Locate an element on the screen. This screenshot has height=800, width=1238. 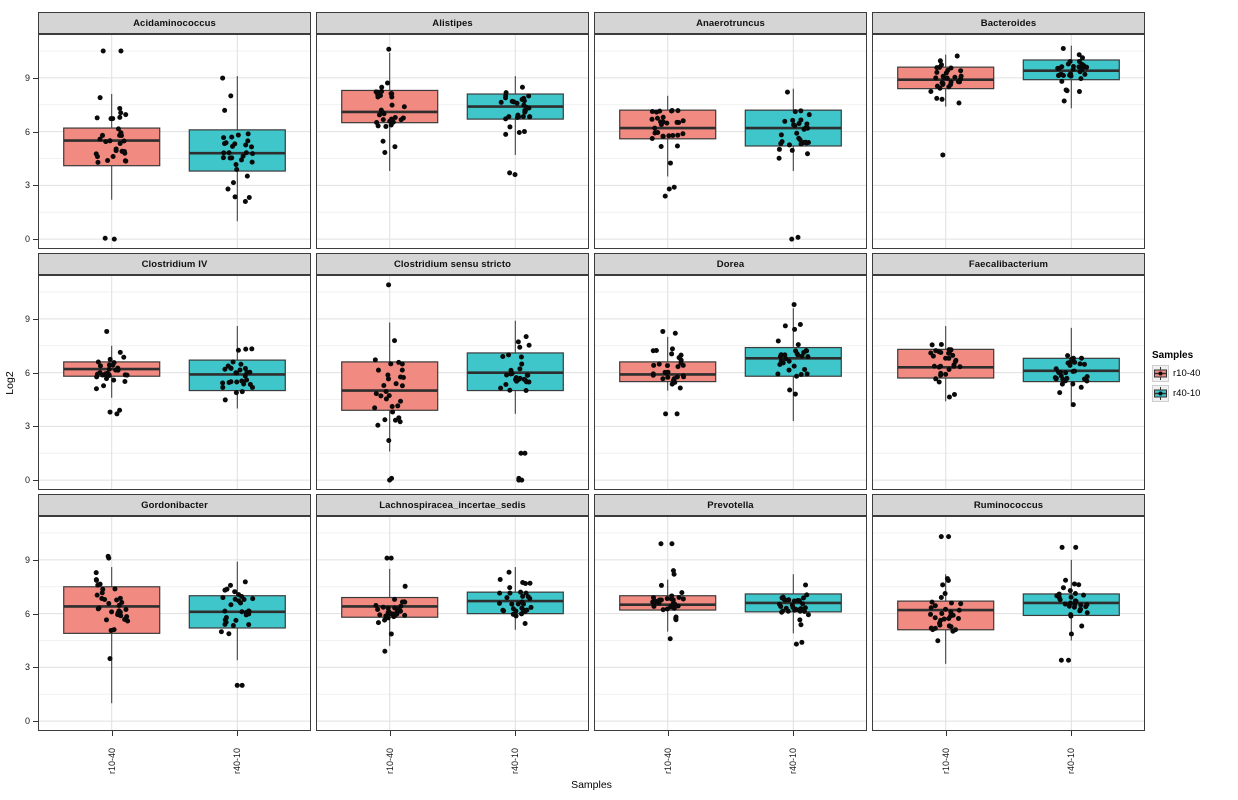
facet-strip-alistipes: Alistipes is located at coordinates (452, 23).